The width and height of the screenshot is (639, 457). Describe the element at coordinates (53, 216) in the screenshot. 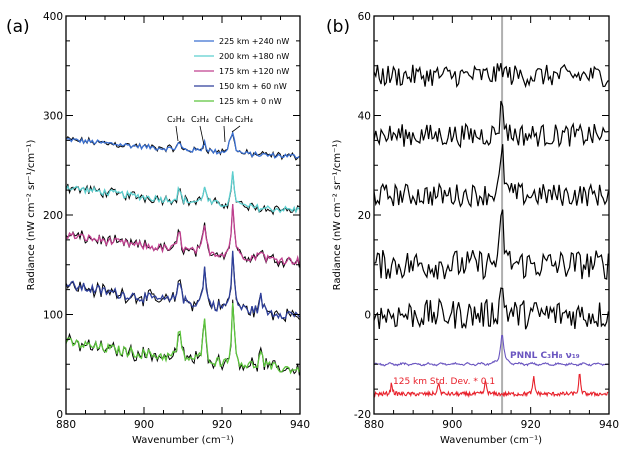

I see `panel-a-y-tick-label: 200` at that location.